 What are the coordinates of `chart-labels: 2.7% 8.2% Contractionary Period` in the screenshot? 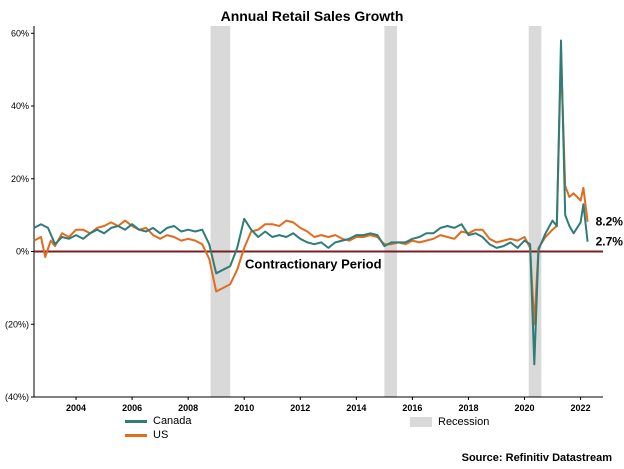 It's located at (434, 243).